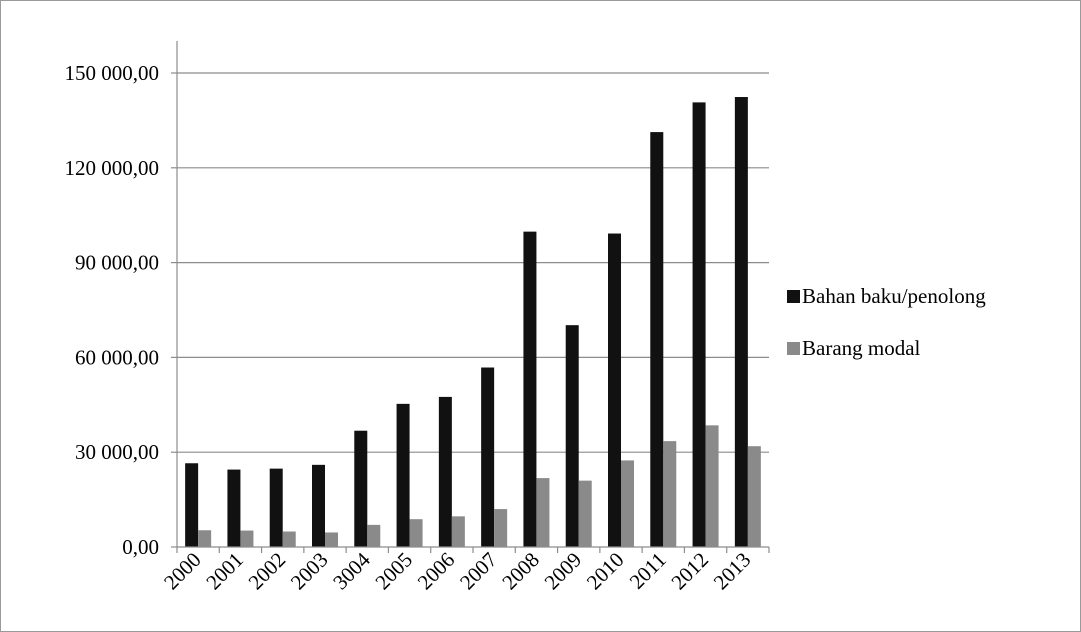  What do you see at coordinates (445, 471) in the screenshot?
I see `bar-bahan-baku: 2006: 47500` at bounding box center [445, 471].